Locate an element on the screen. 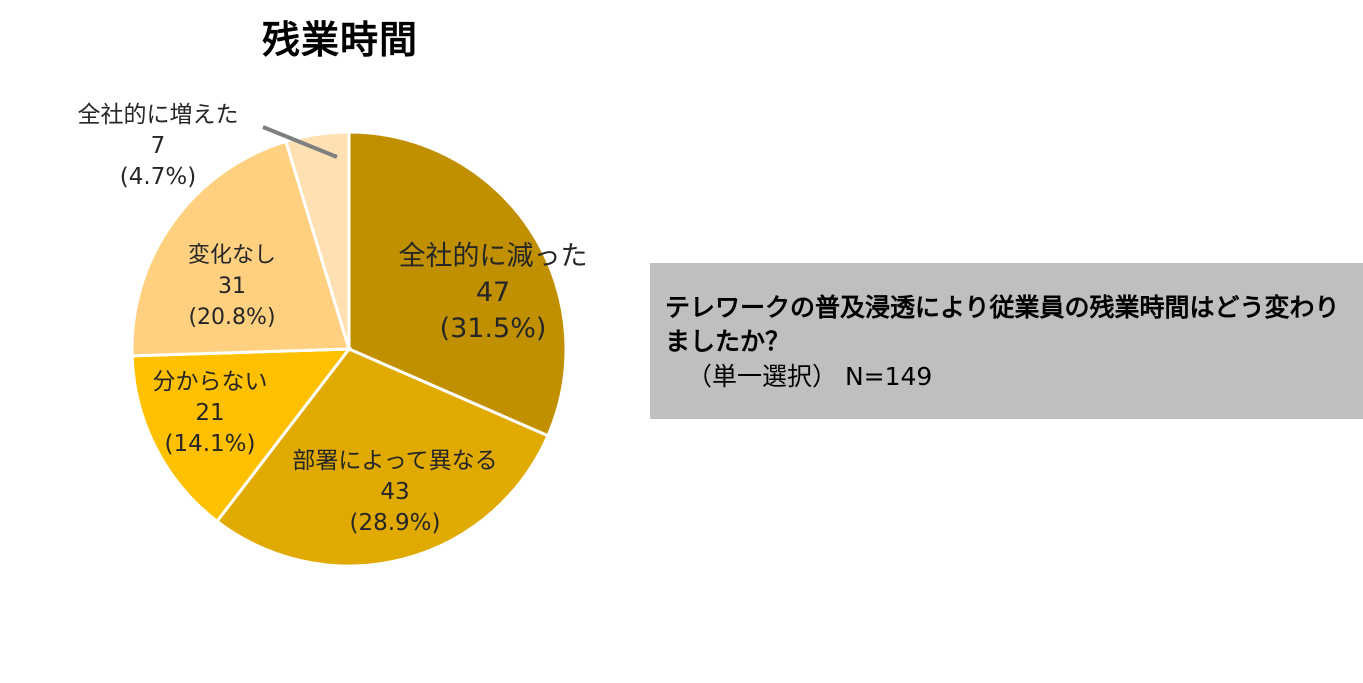 This screenshot has width=1363, height=683. pie-label-name-2: 分からない is located at coordinates (210, 382).